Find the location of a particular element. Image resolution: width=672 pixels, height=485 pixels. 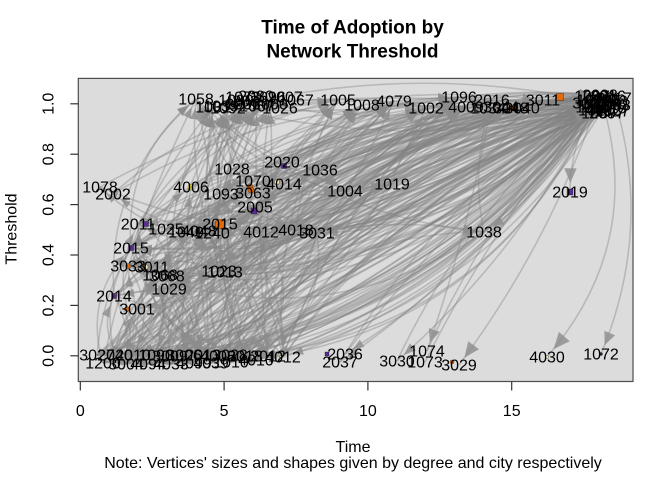

svg-text: 1002 is located at coordinates (426, 109).